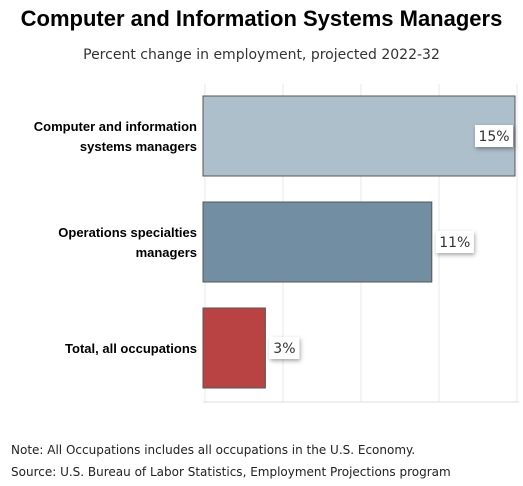  What do you see at coordinates (166, 252) in the screenshot?
I see `category-label-1-1: managers` at bounding box center [166, 252].